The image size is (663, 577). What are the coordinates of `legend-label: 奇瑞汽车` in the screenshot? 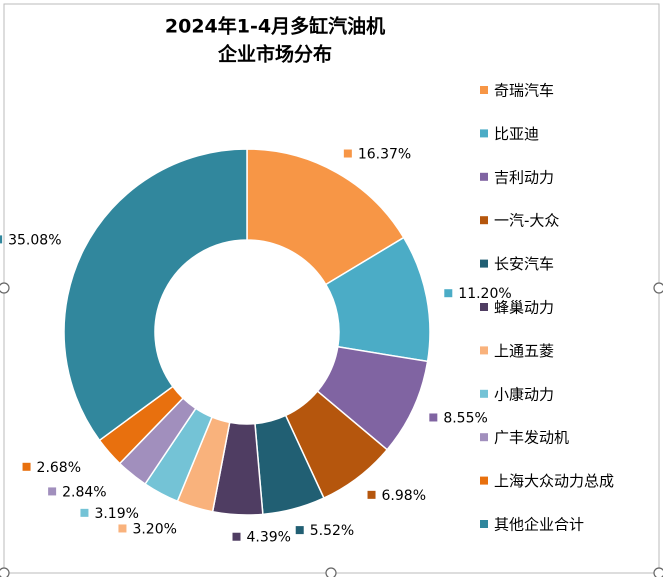 It's located at (524, 91).